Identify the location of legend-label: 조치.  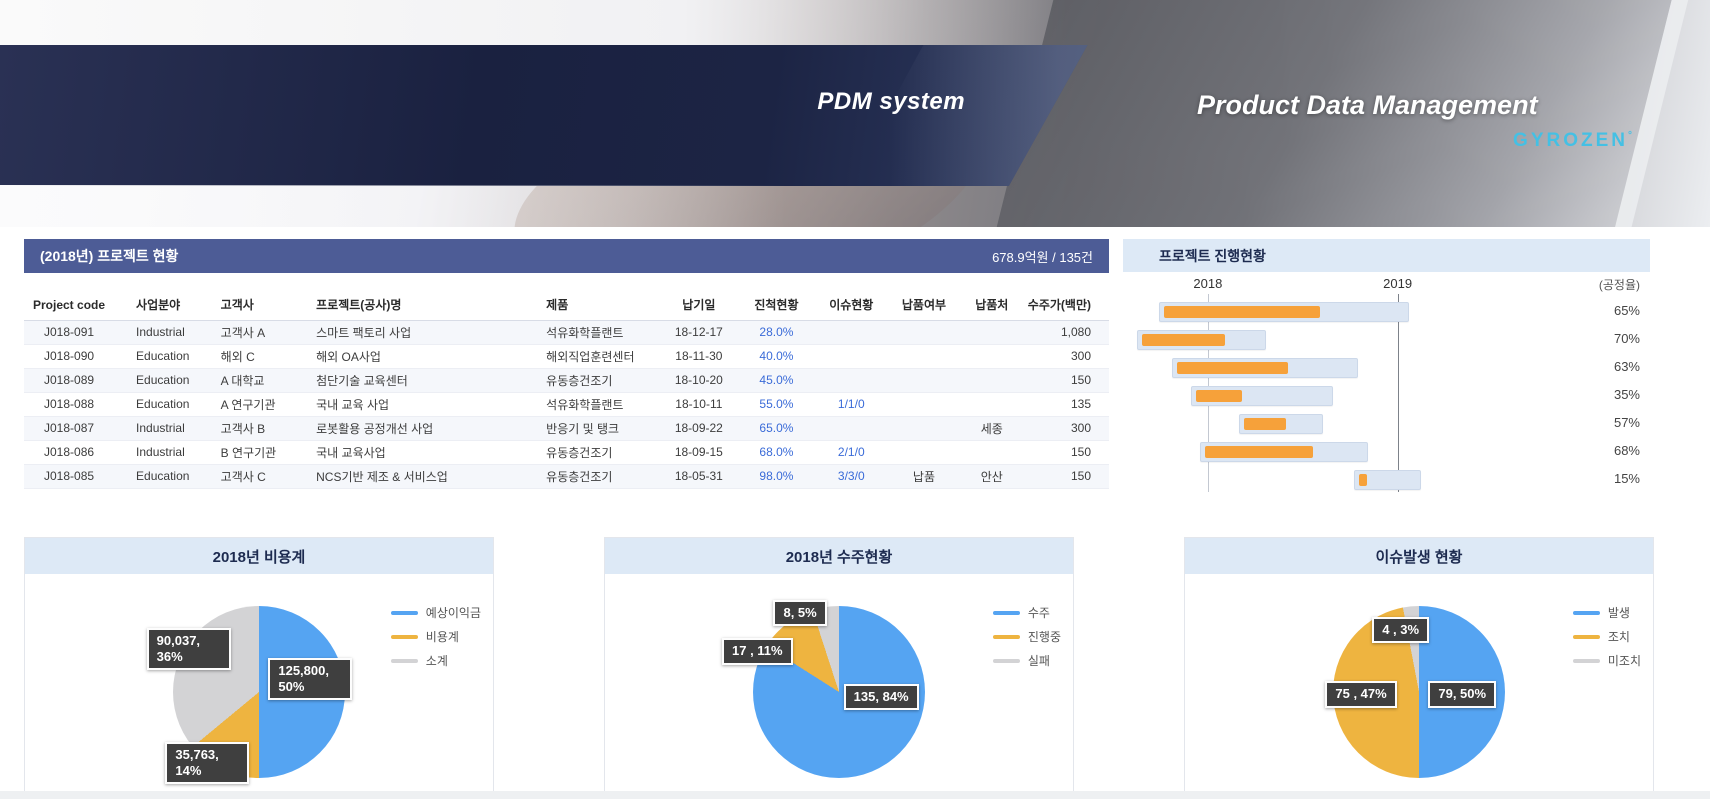
(1618, 637).